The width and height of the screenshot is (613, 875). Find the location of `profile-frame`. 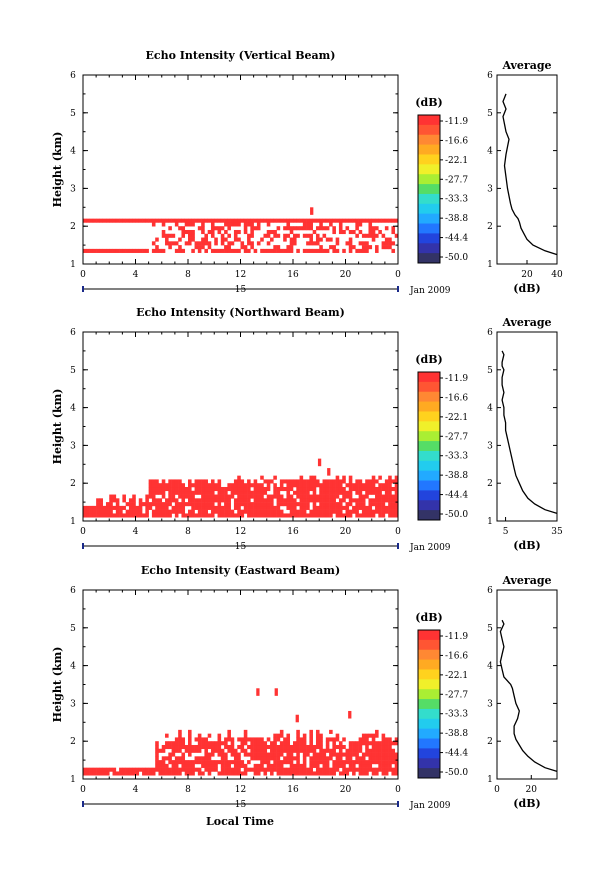

profile-frame is located at coordinates (527, 169).